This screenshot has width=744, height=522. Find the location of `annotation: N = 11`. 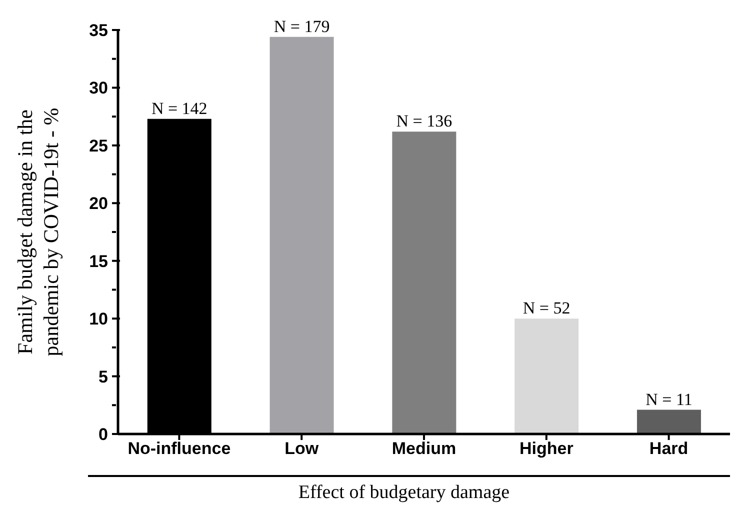

annotation: N = 11 is located at coordinates (669, 399).